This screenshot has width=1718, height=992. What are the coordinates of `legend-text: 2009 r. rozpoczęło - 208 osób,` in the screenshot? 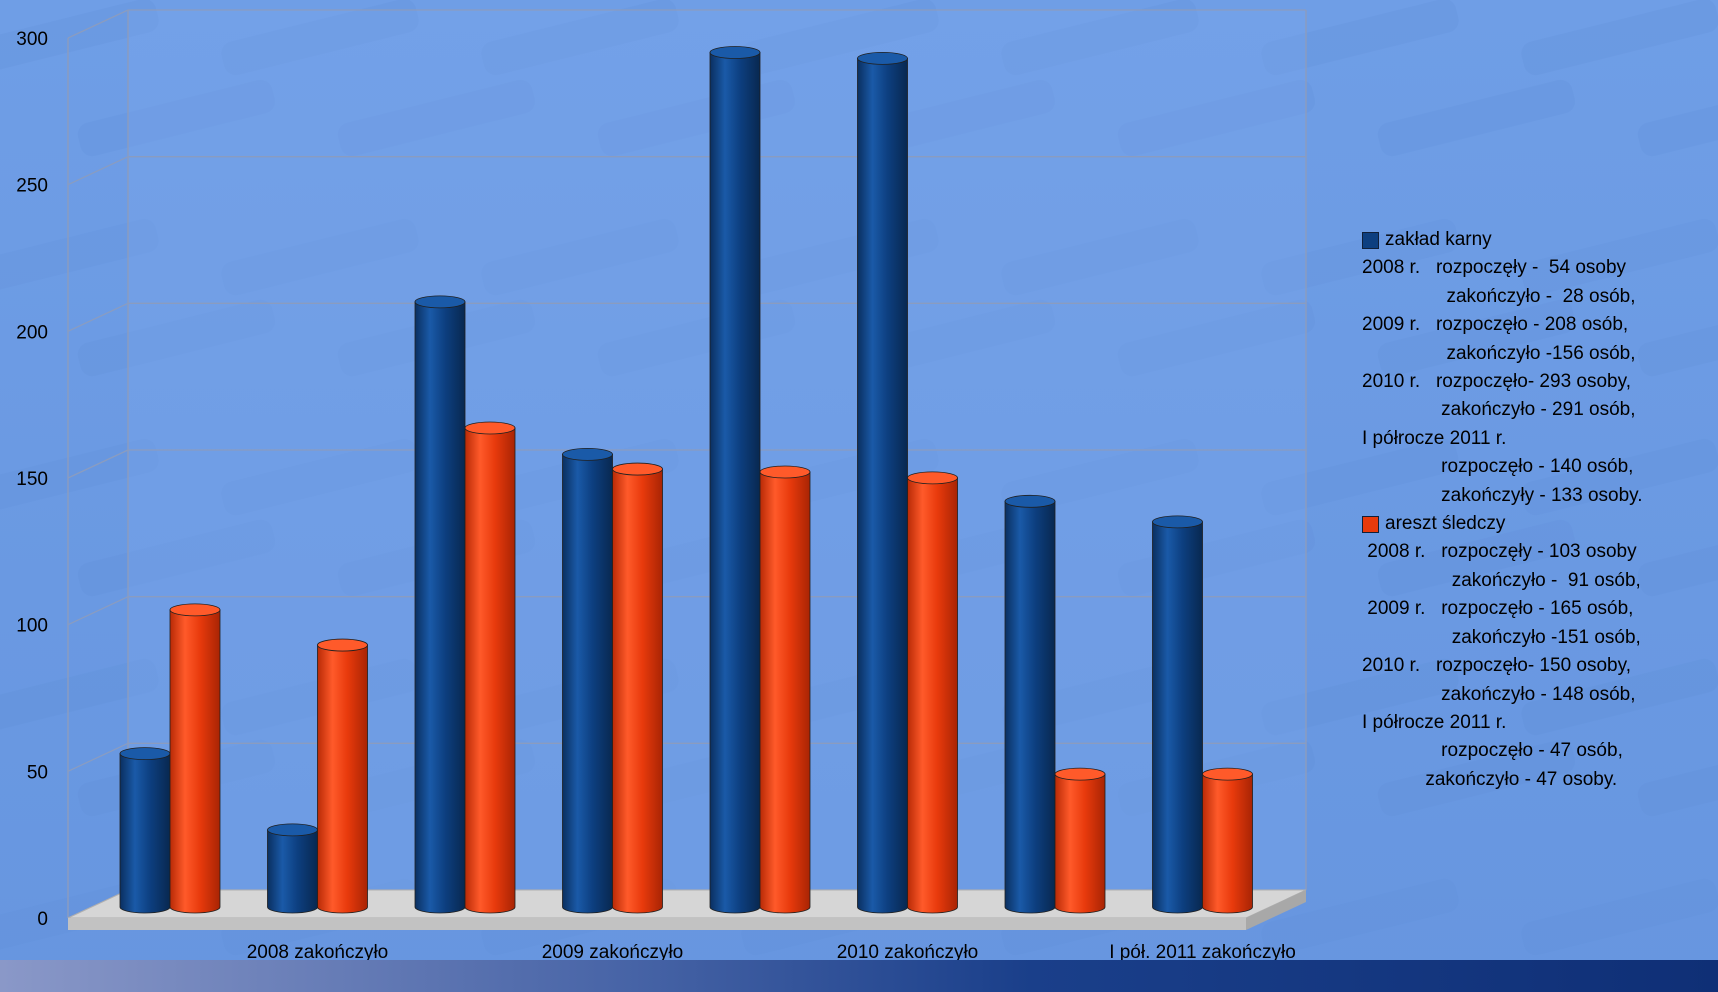 It's located at (1495, 325).